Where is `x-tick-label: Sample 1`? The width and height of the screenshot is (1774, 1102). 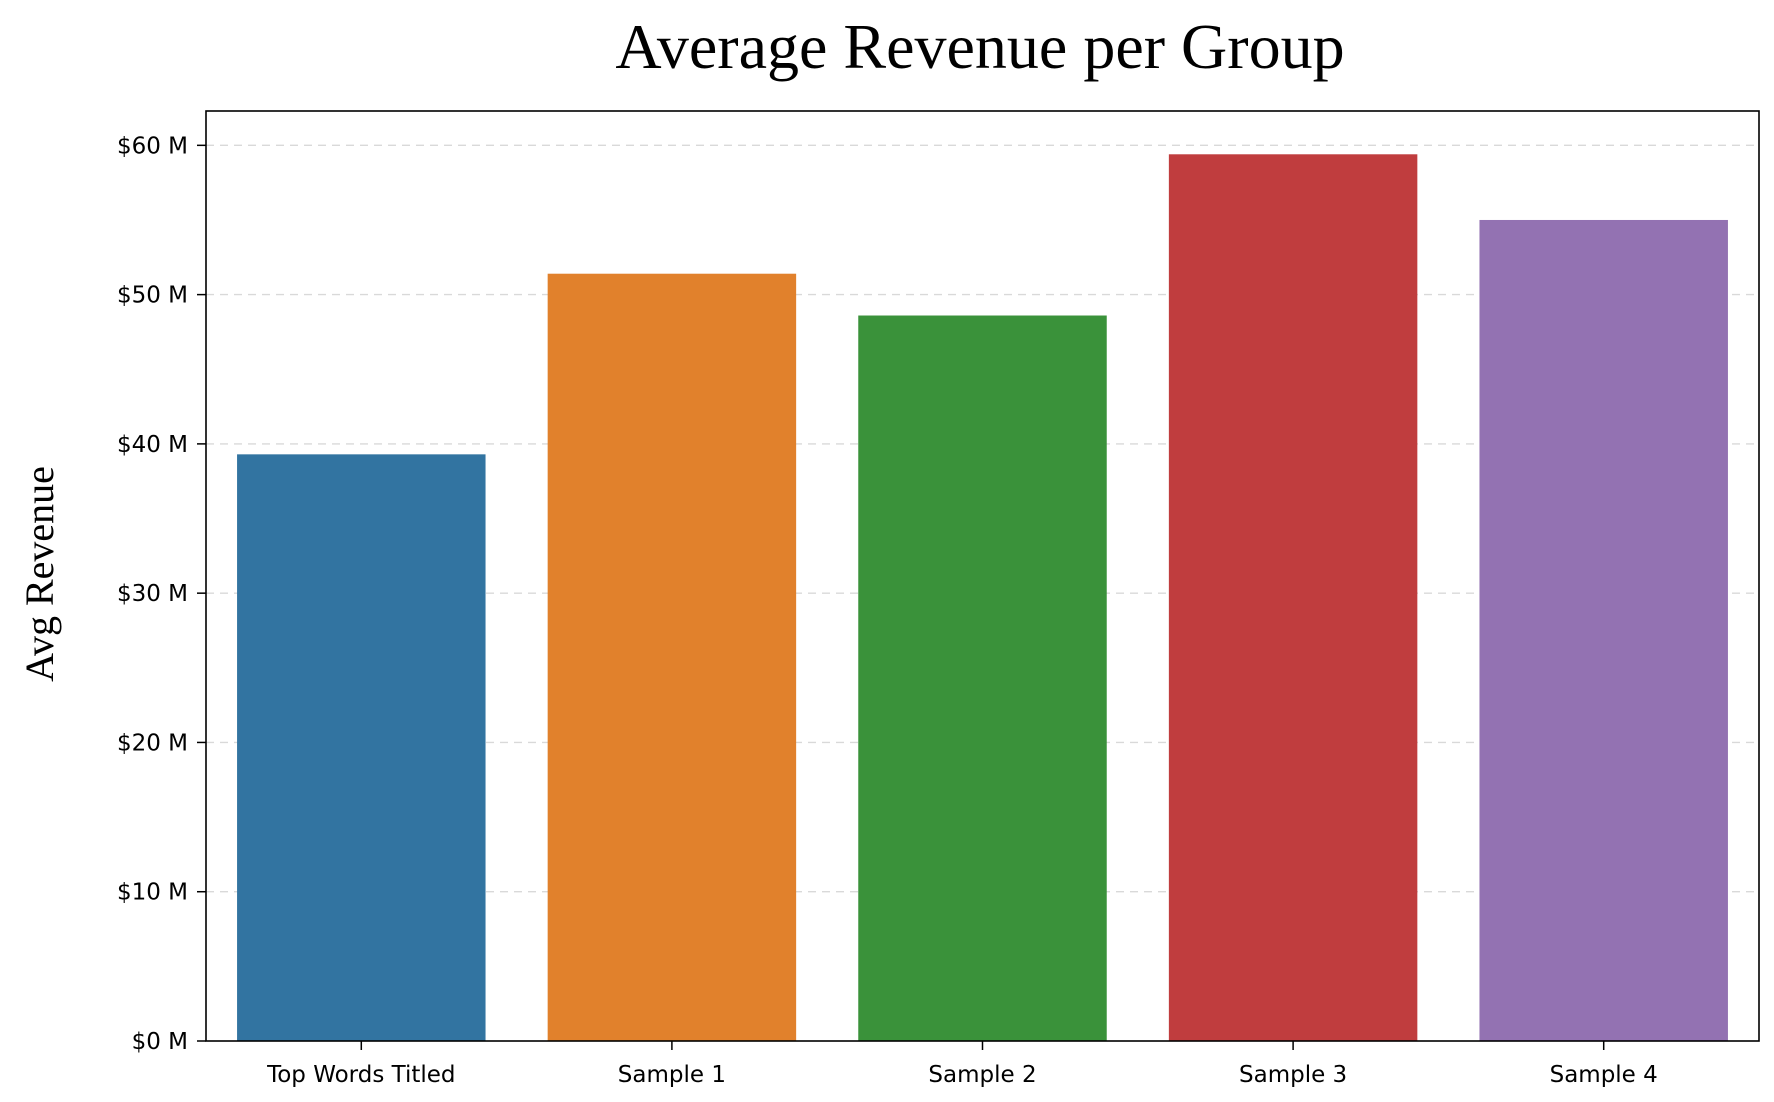
x-tick-label: Sample 1 is located at coordinates (672, 1075).